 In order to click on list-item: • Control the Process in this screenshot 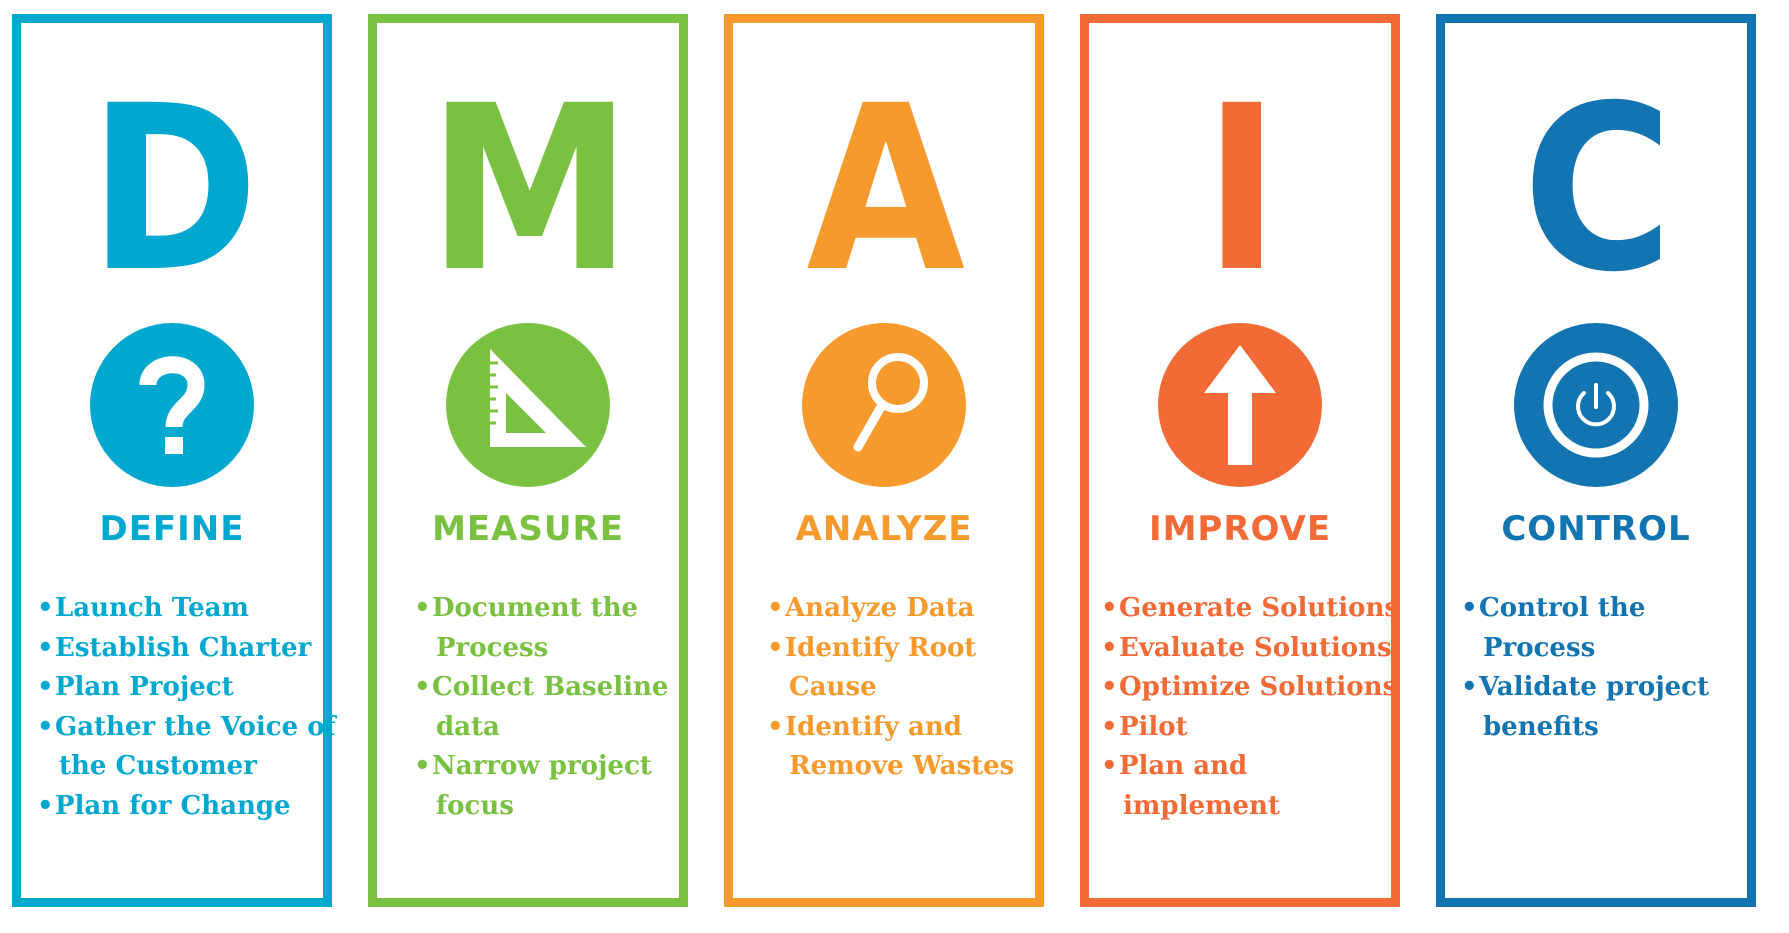, I will do `click(1553, 628)`.